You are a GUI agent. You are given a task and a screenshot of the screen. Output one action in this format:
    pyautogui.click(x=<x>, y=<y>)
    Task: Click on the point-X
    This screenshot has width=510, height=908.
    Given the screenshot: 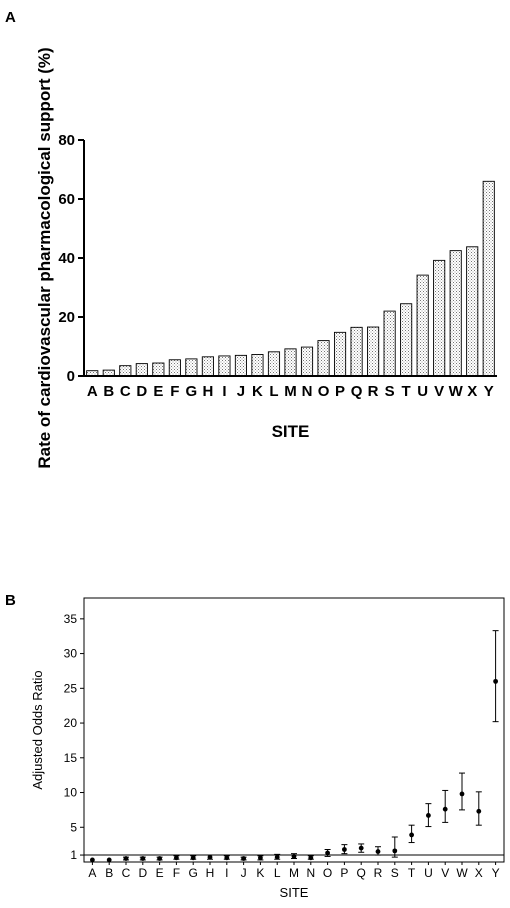 What is the action you would take?
    pyautogui.click(x=478, y=808)
    